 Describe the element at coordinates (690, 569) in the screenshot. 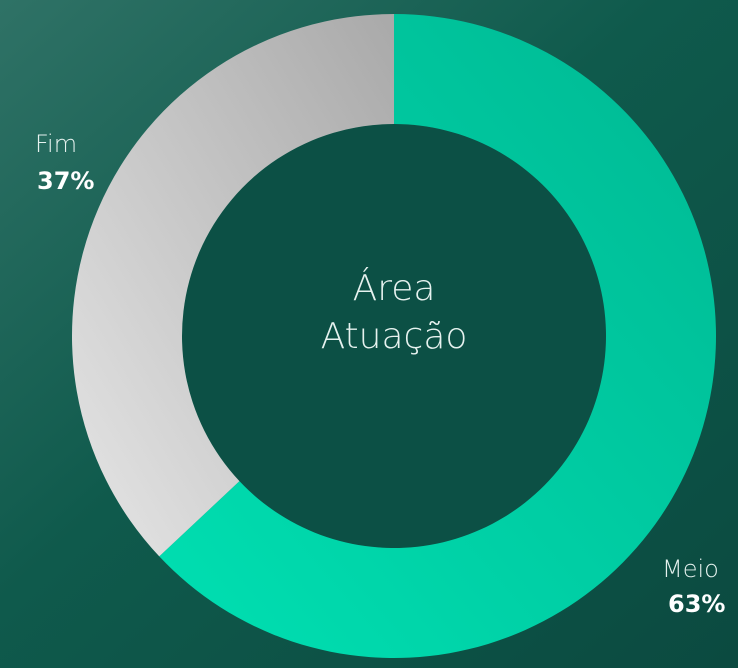

I see `segment-label: Meio` at that location.